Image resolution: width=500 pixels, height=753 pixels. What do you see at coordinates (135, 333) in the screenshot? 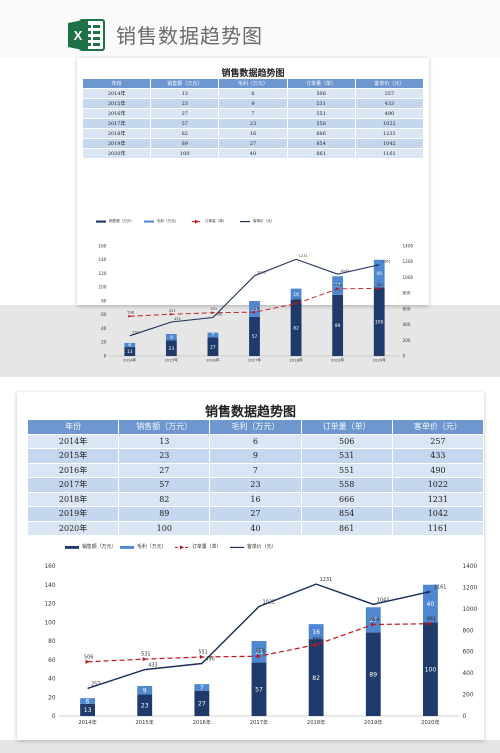
I see `label-avg-price: 257` at bounding box center [135, 333].